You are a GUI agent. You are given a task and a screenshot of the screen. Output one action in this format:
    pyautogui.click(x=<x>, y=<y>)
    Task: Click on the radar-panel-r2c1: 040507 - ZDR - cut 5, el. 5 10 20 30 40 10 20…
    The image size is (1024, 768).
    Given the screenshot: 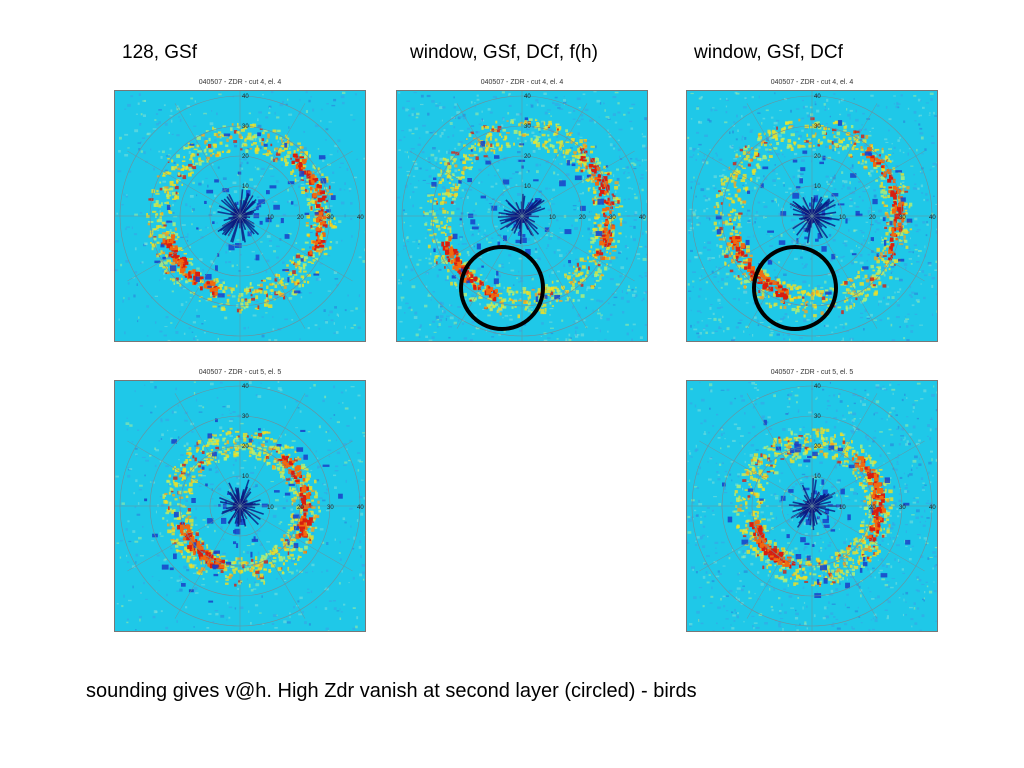 What is the action you would take?
    pyautogui.click(x=240, y=500)
    